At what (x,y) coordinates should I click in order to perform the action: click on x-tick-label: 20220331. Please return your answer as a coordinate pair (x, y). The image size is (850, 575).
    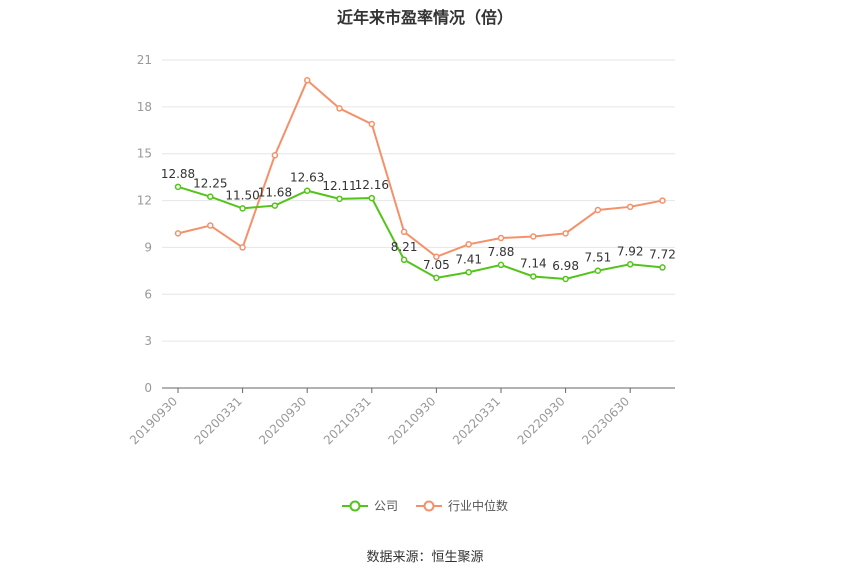
    Looking at the image, I should click on (476, 420).